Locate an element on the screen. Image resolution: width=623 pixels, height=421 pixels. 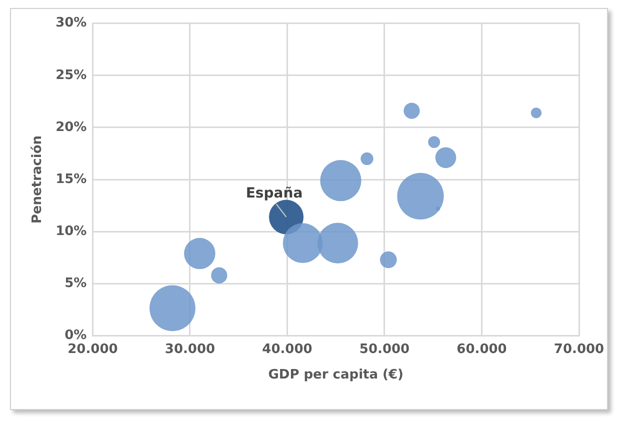
x-tick-label: 70.000 is located at coordinates (579, 349).